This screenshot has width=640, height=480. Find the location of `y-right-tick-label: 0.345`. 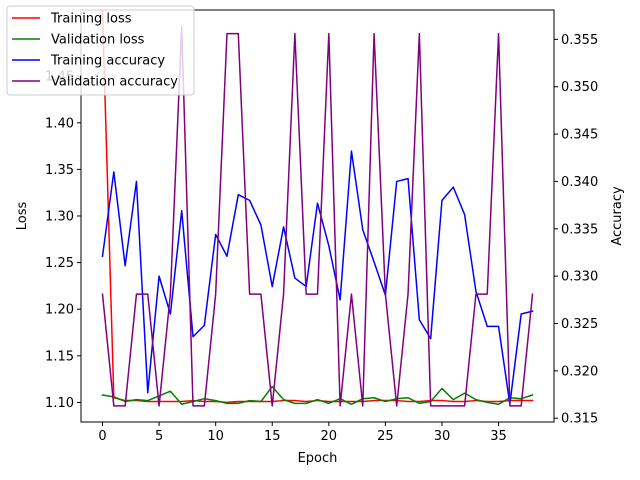

y-right-tick-label: 0.345 is located at coordinates (579, 135).